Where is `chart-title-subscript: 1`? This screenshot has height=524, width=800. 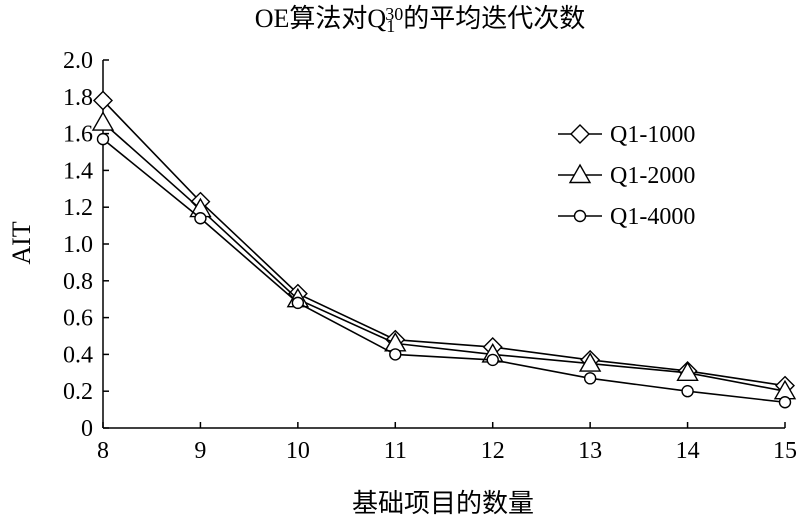
chart-title-subscript: 1 is located at coordinates (390, 26).